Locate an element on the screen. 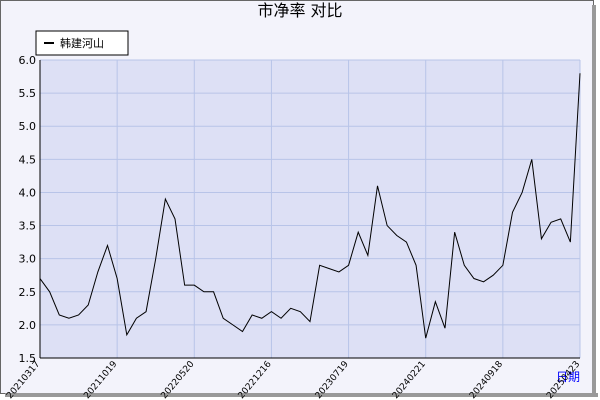  y-tick-label: 3.0 is located at coordinates (28, 259).